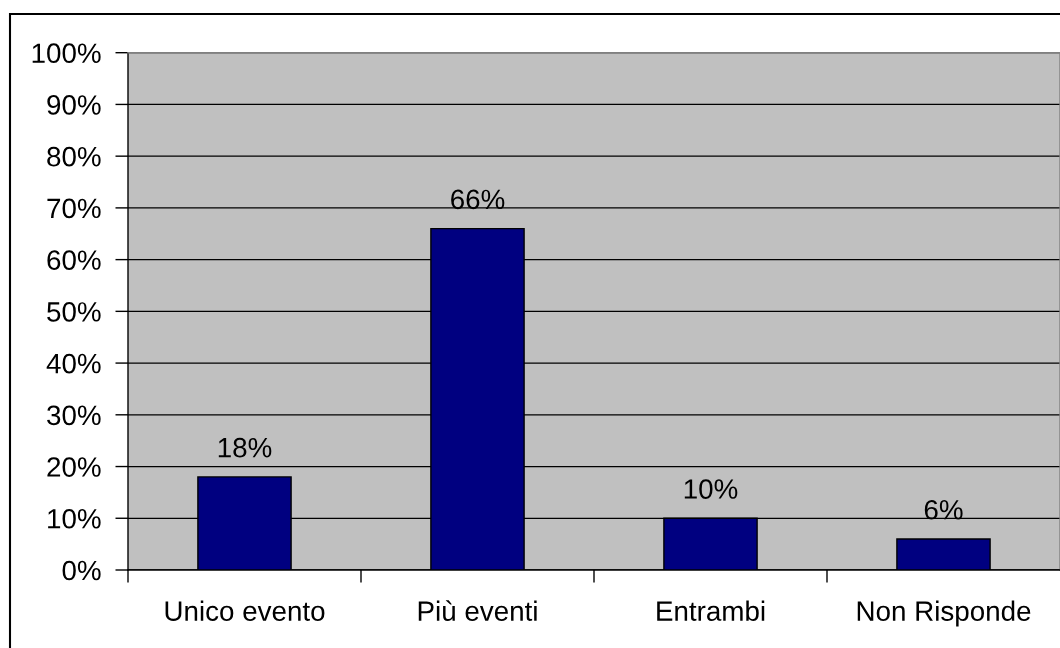 This screenshot has height=648, width=1060. I want to click on y-tick-label: 0%, so click(81, 570).